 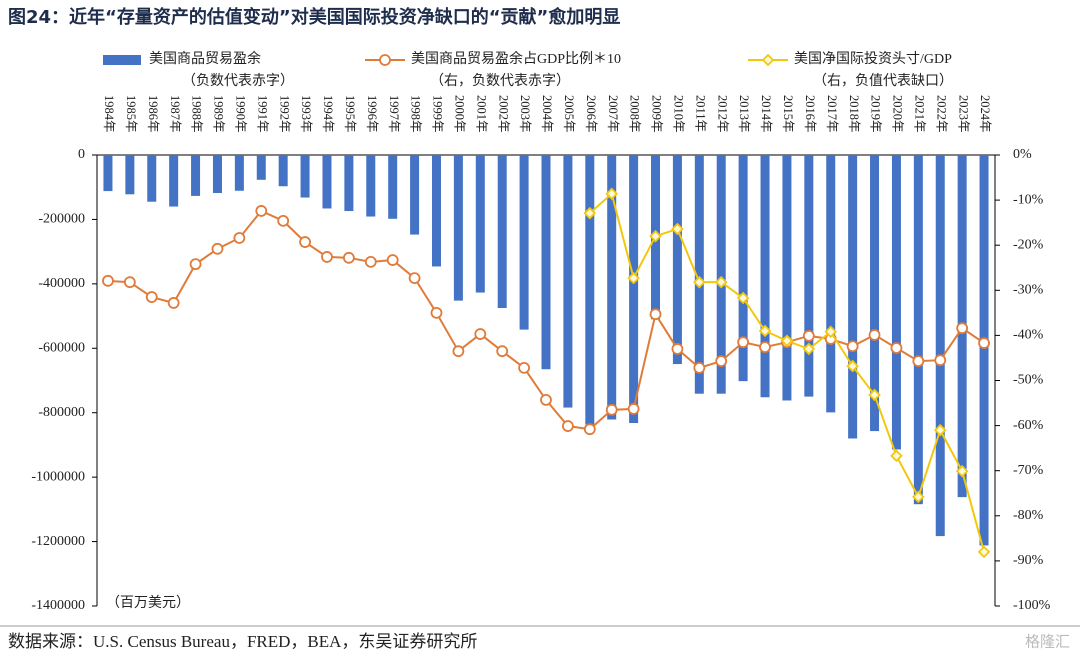 I want to click on x-tick-label: 1984年, so click(x=109, y=114).